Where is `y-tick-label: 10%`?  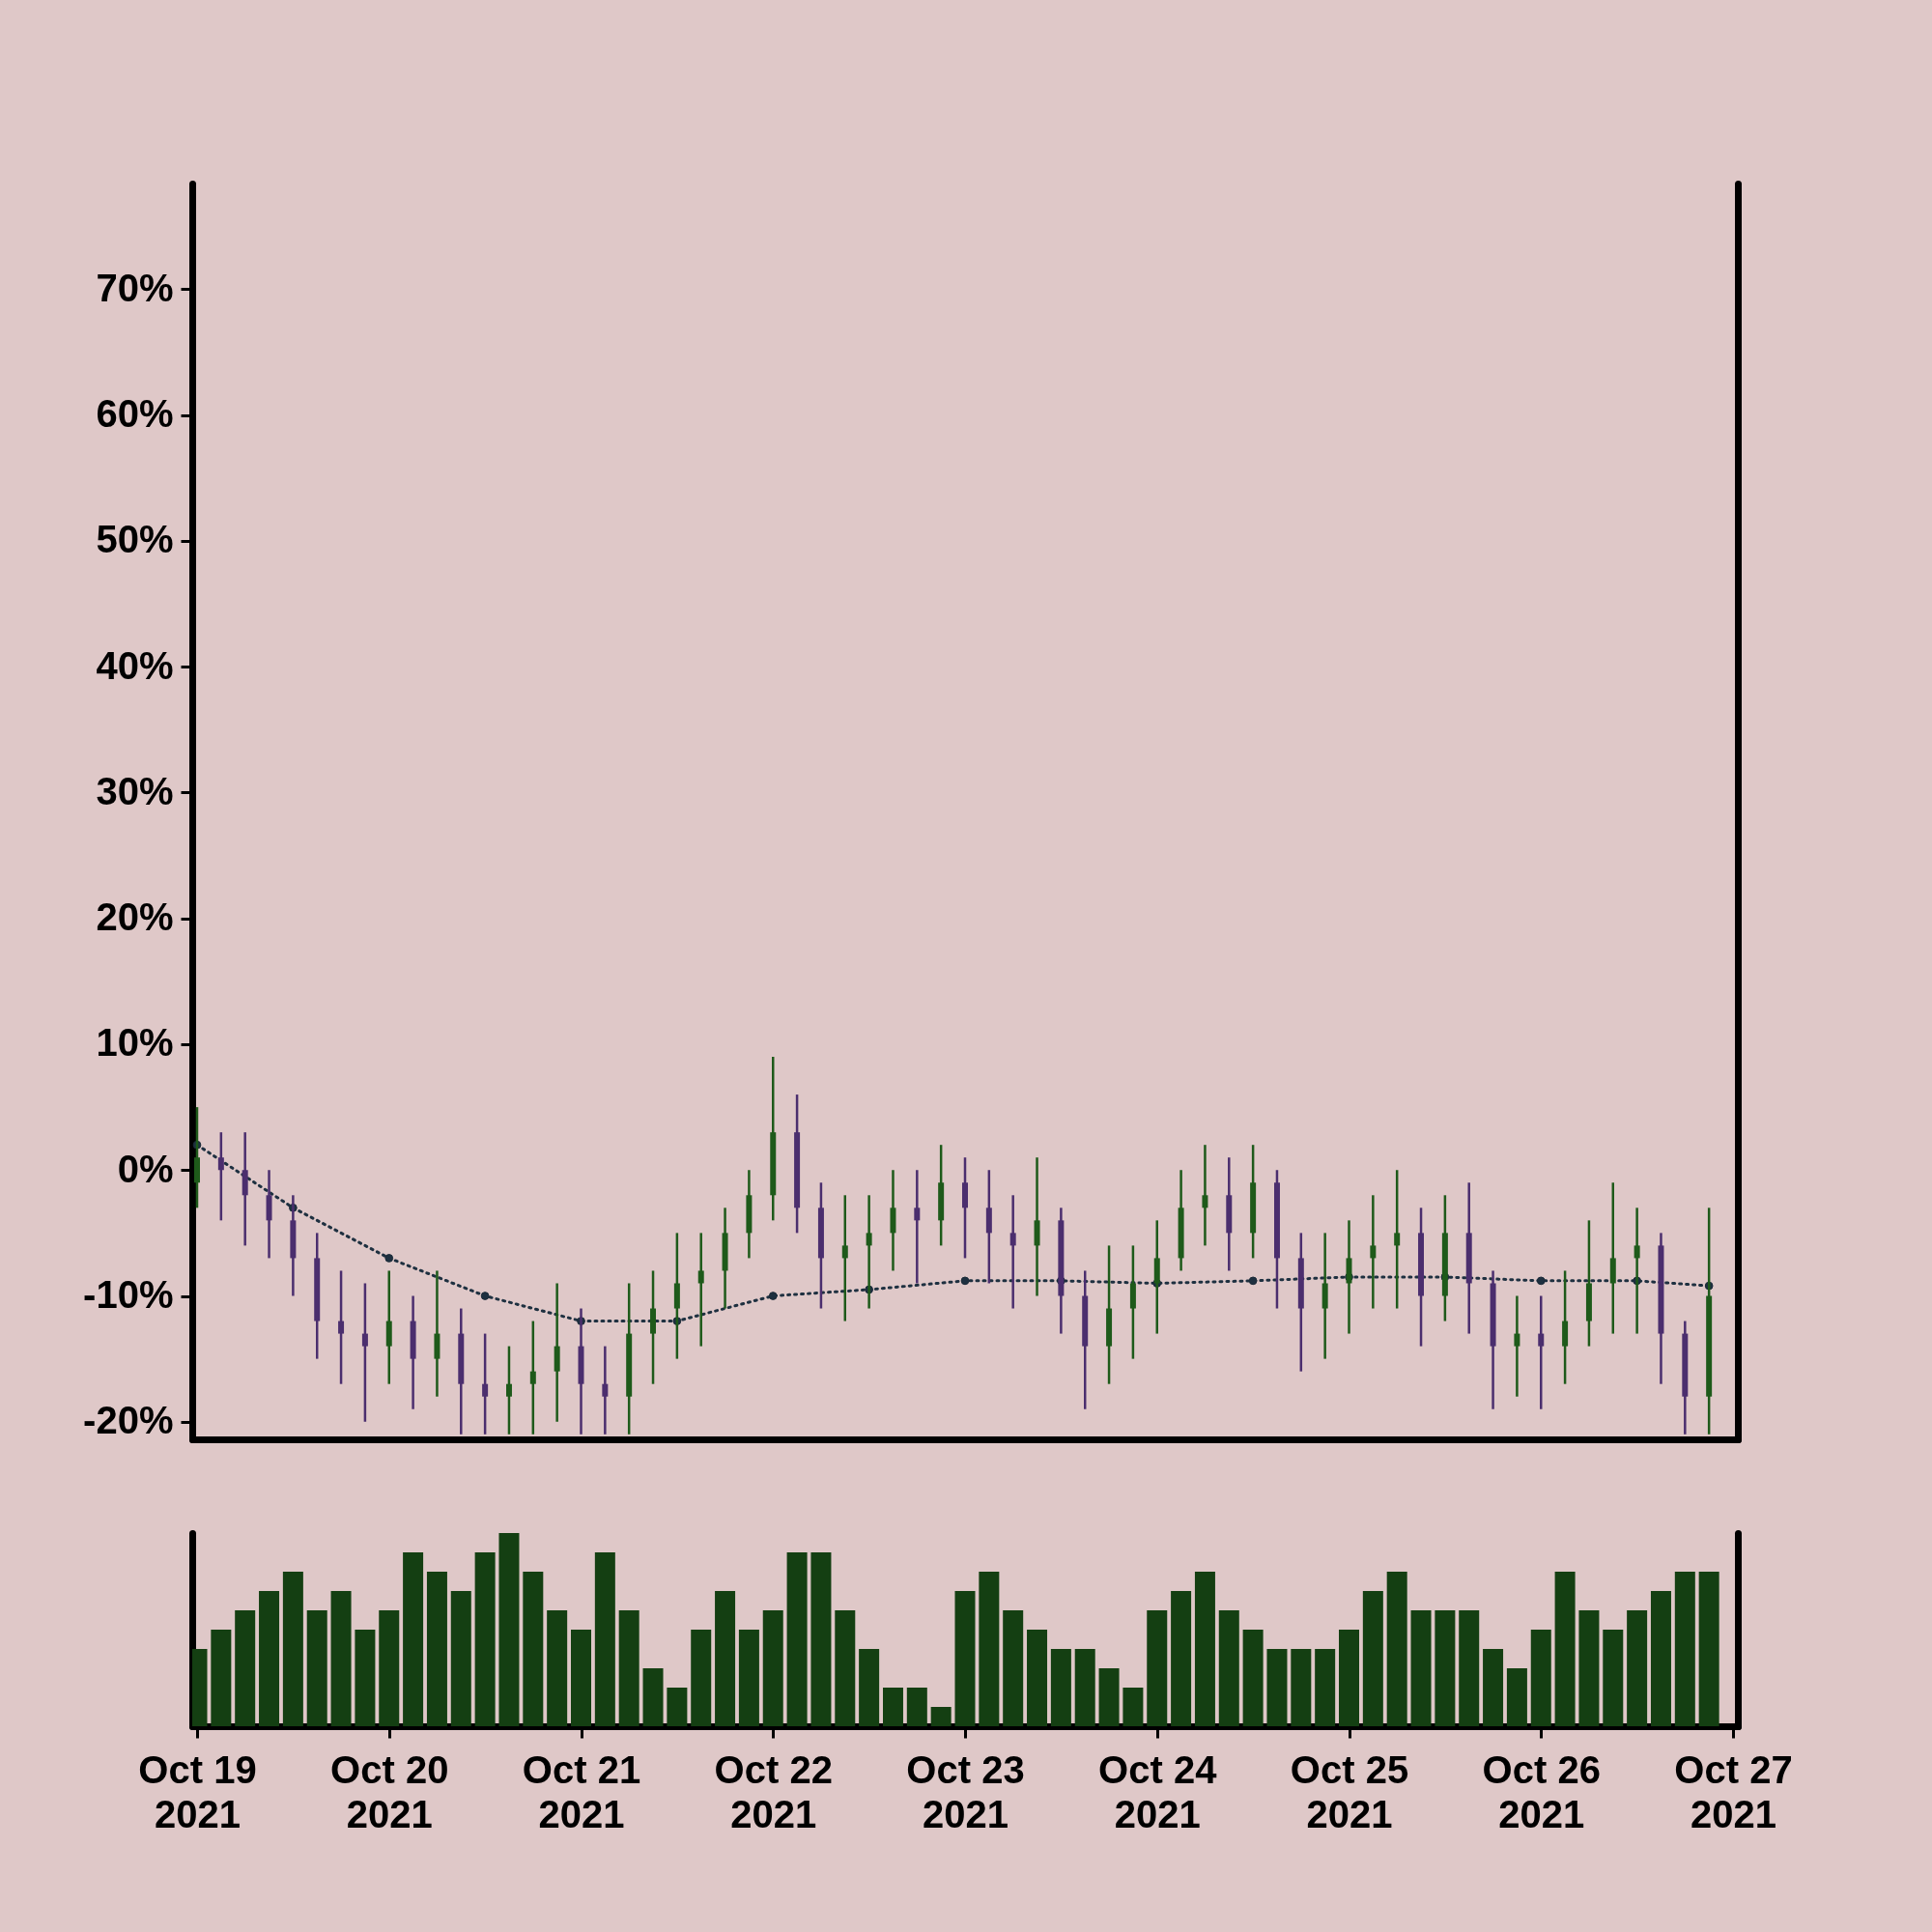
y-tick-label: 10% is located at coordinates (135, 1043).